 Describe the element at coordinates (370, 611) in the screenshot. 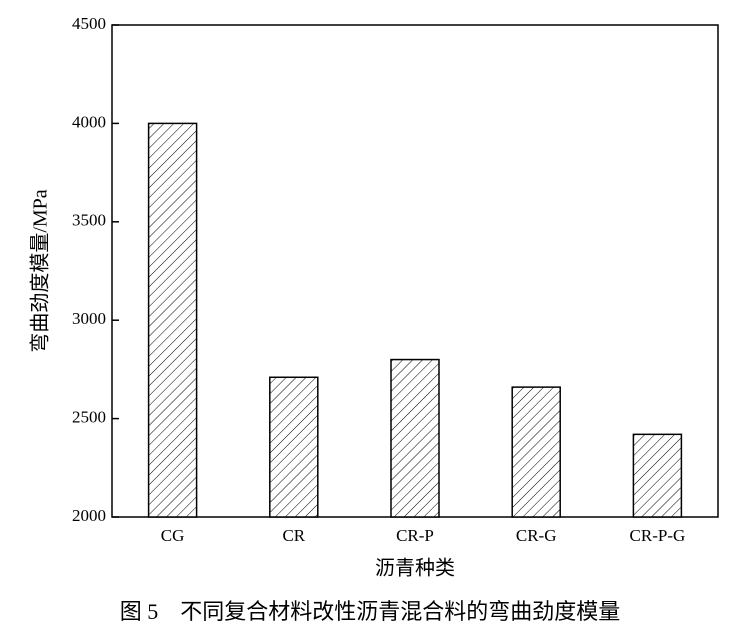

I see `caption: 图 5 不同复合材料改性沥青混合料的弯曲劲度模量` at that location.